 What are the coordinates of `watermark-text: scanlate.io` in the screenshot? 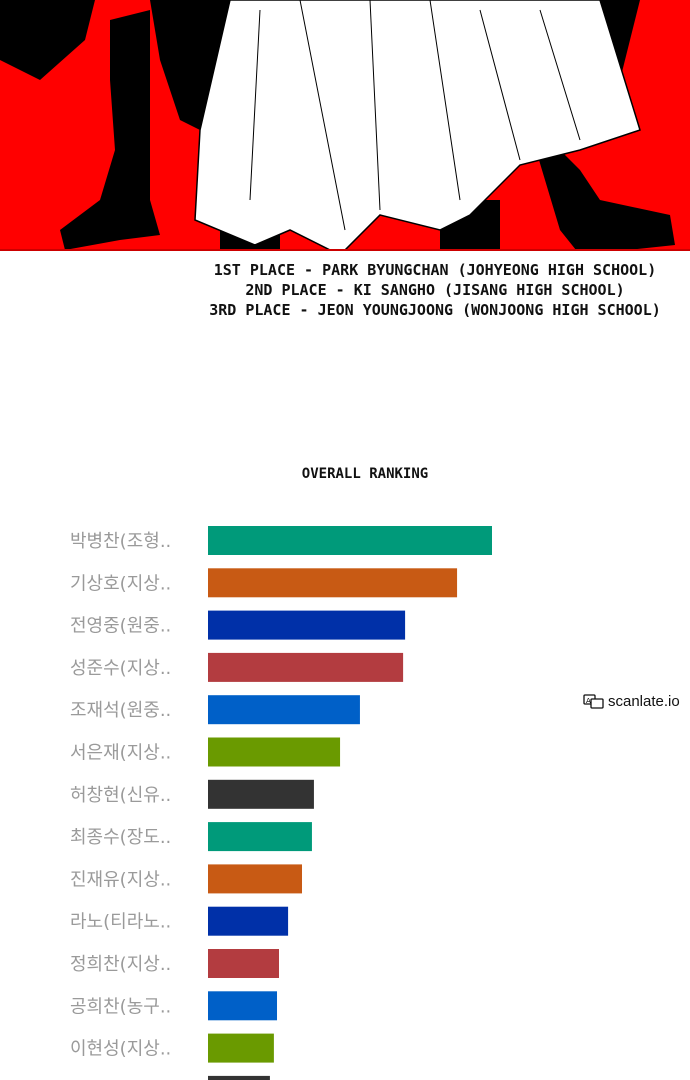 It's located at (644, 701).